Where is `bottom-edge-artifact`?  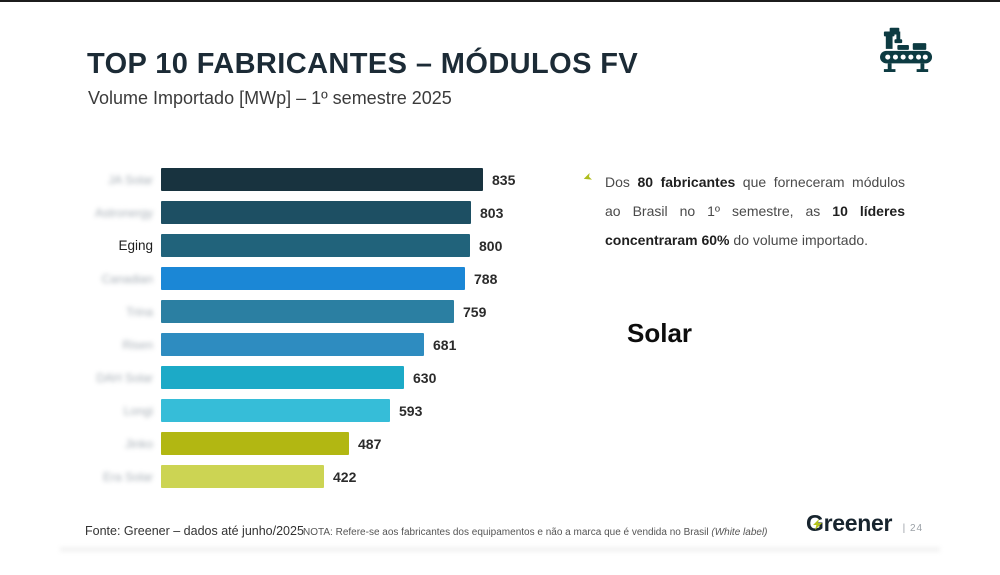
bottom-edge-artifact is located at coordinates (500, 549).